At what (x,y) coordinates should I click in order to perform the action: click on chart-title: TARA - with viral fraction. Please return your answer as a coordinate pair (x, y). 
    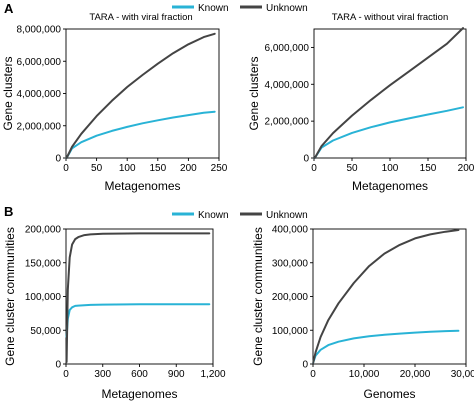
    Looking at the image, I should click on (140, 17).